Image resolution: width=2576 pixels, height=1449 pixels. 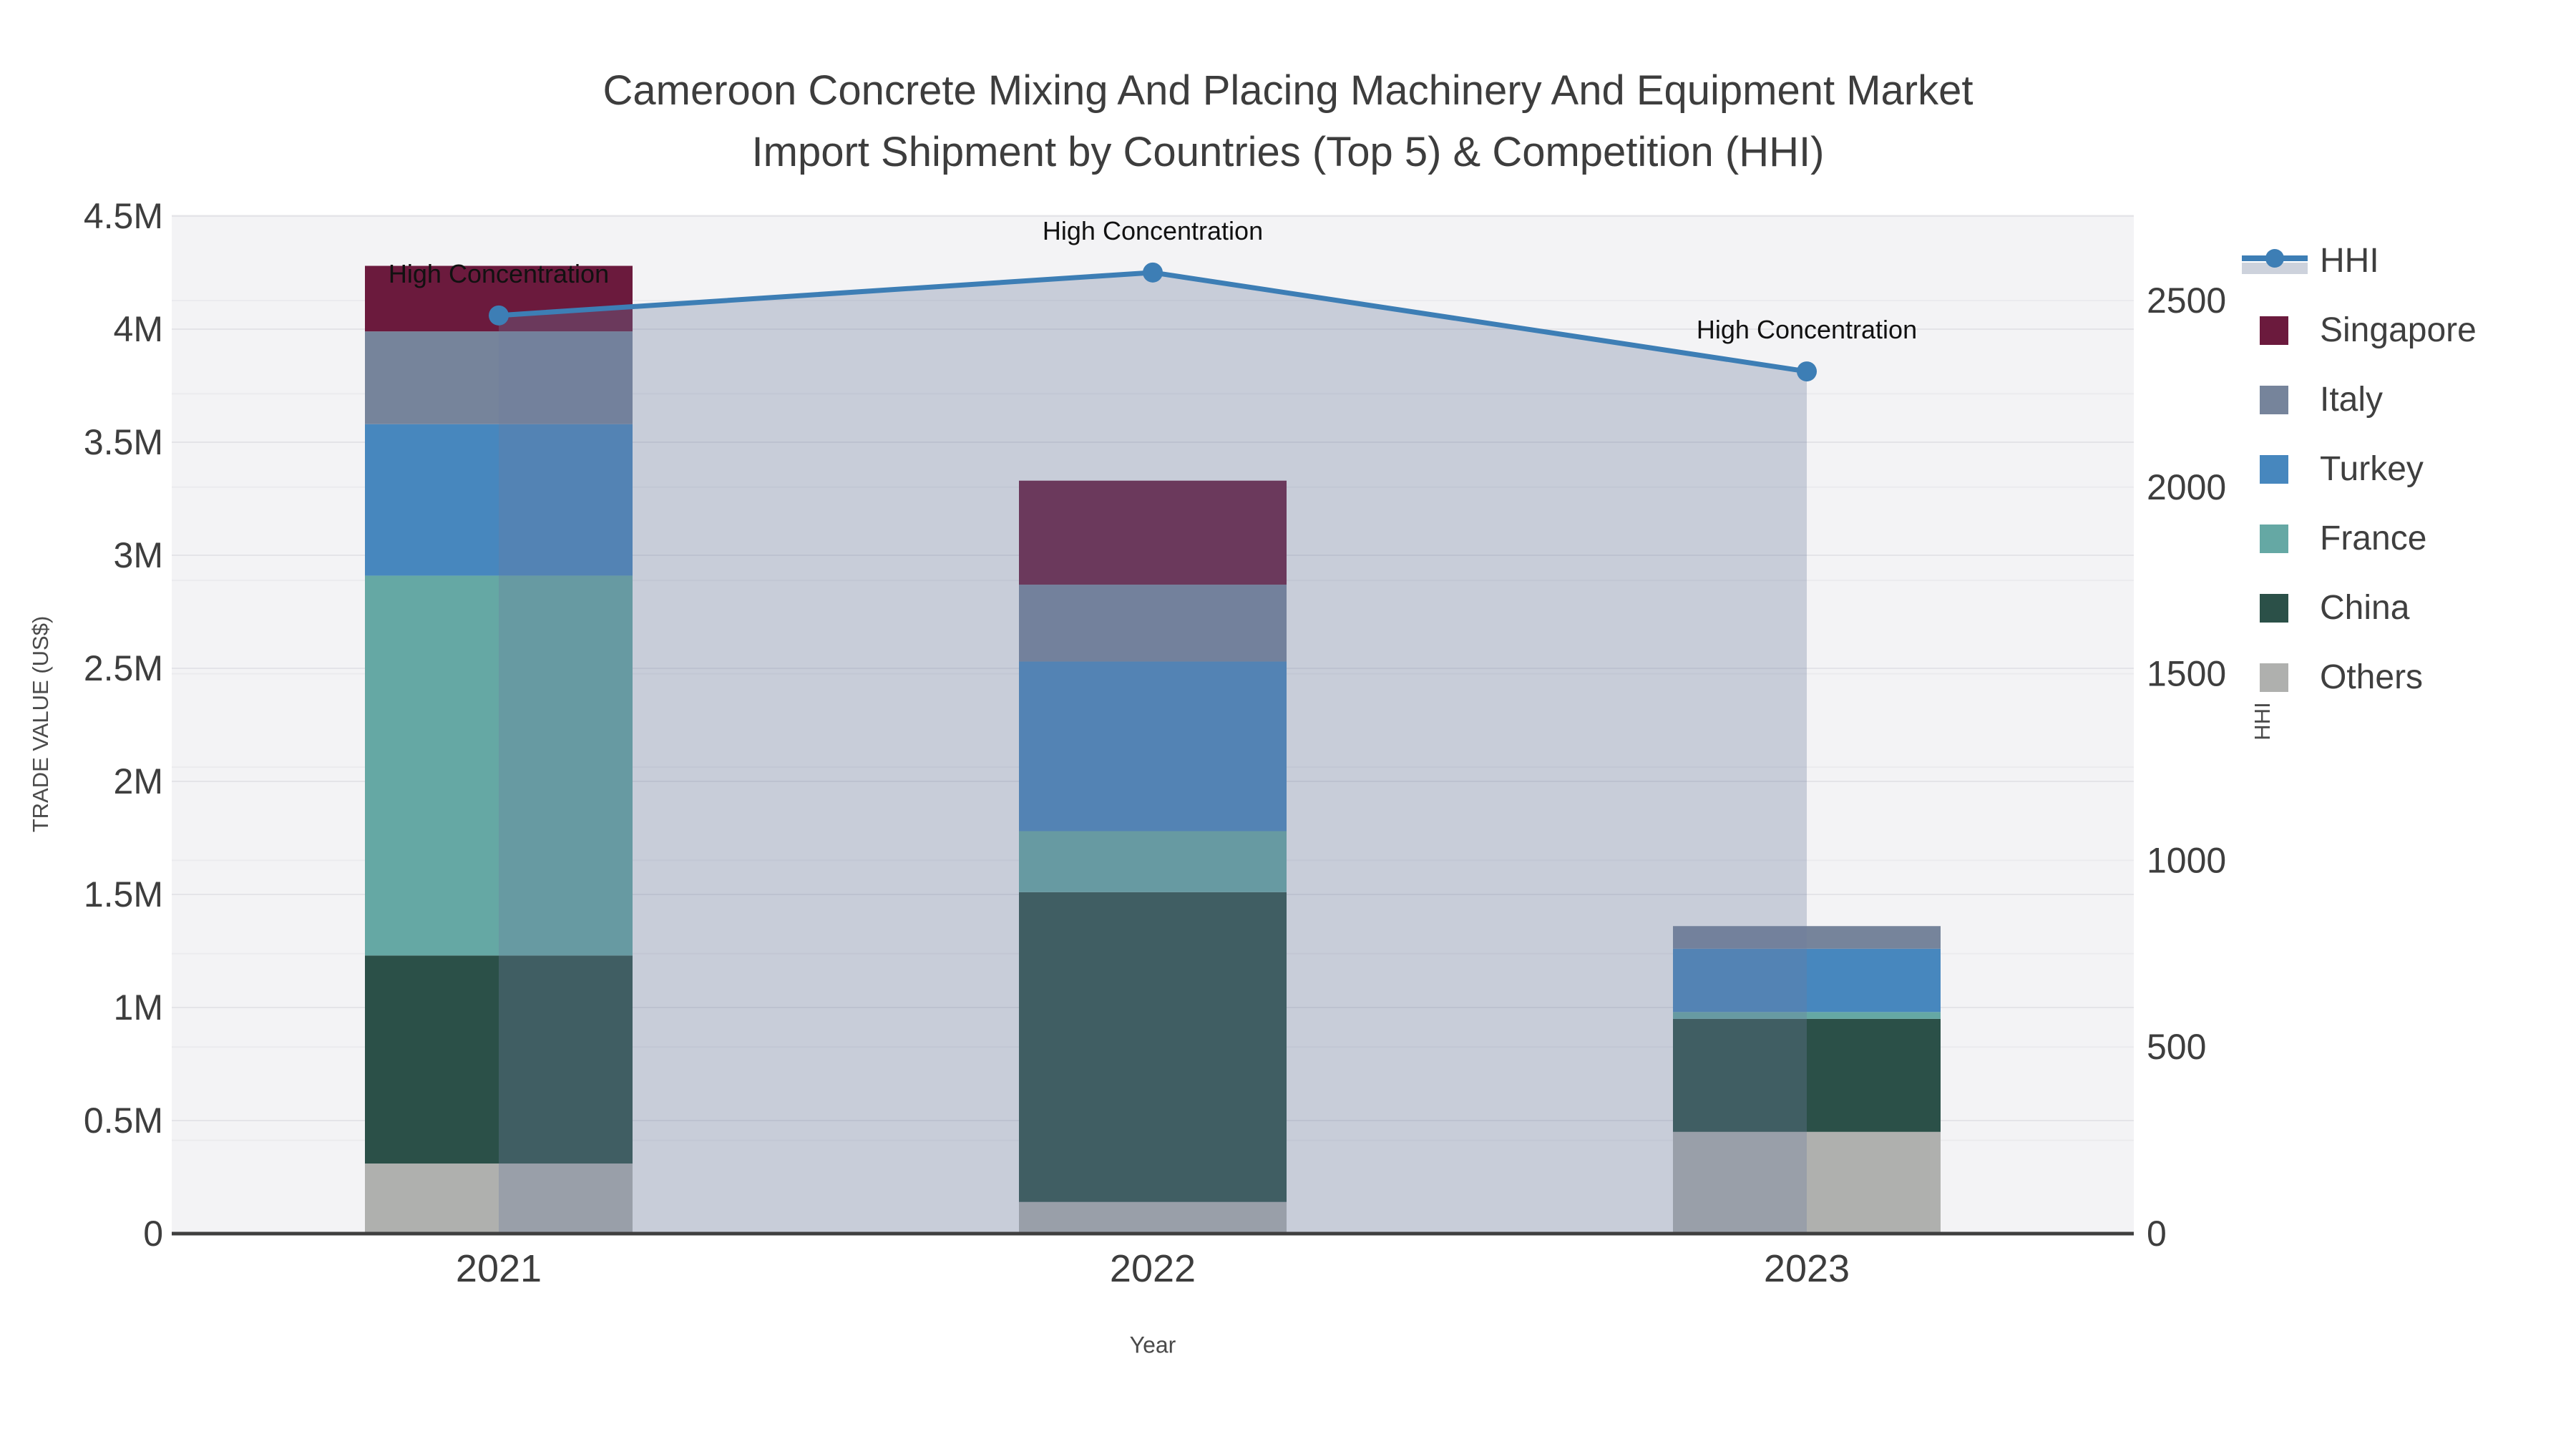 I want to click on y-right-tick-label: 500, so click(x=2176, y=1047).